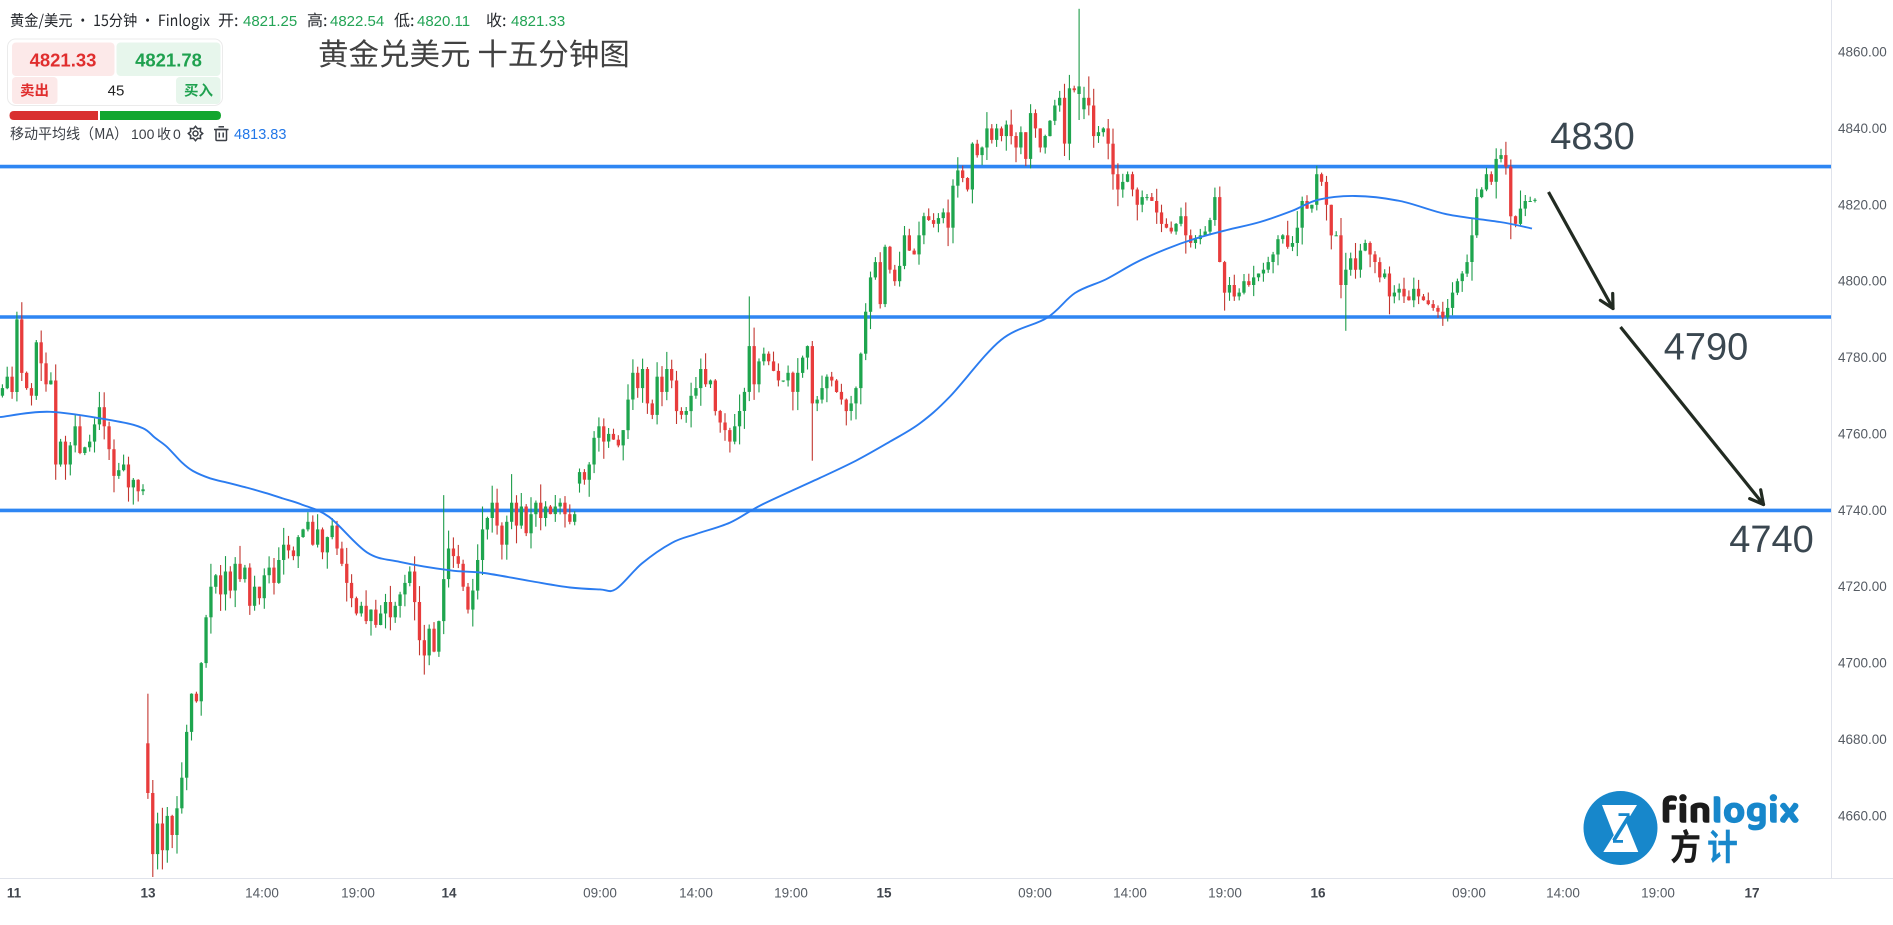 The image size is (1893, 925). Describe the element at coordinates (1751, 893) in the screenshot. I see `svg-text: 17` at that location.